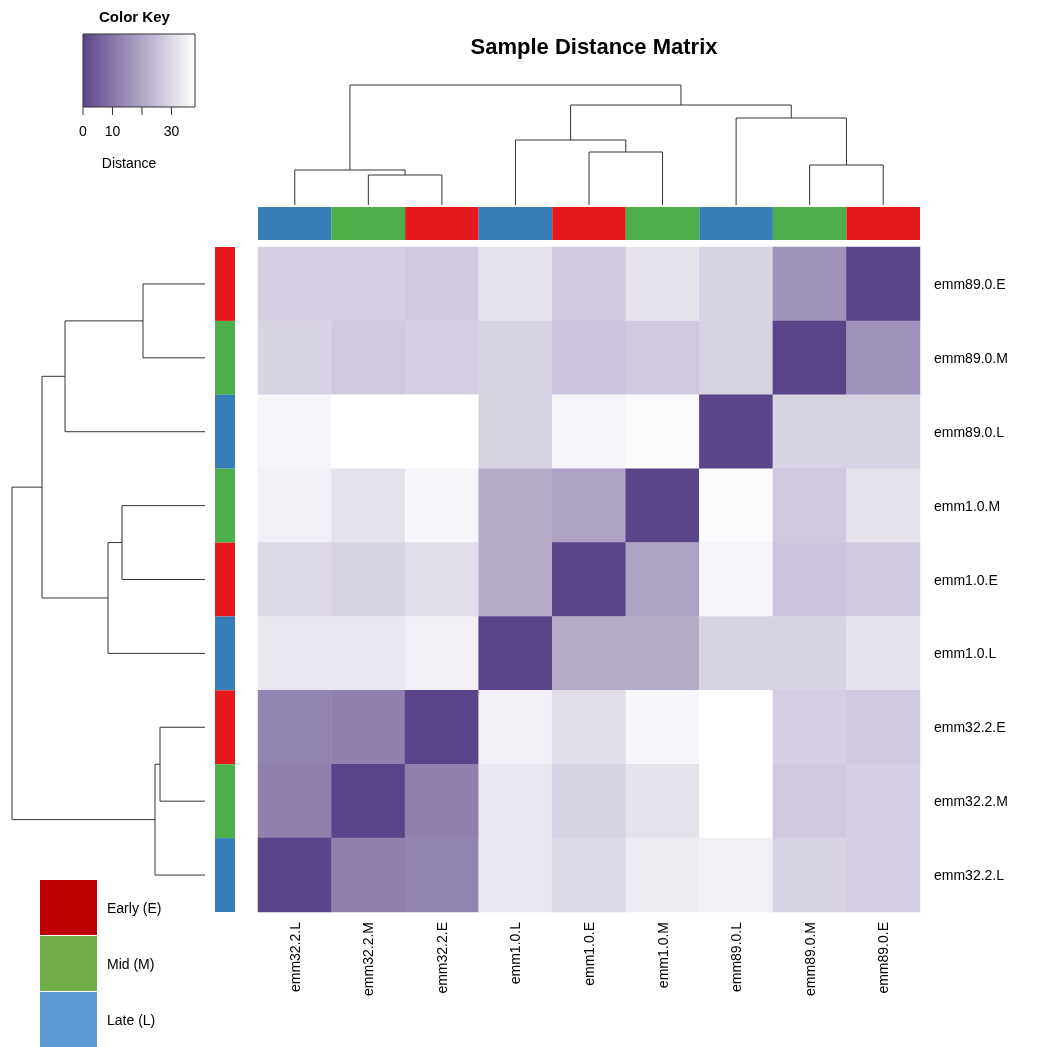 Image resolution: width=1037 pixels, height=1047 pixels. What do you see at coordinates (441, 958) in the screenshot?
I see `x-tick-label: emm32.2.E` at bounding box center [441, 958].